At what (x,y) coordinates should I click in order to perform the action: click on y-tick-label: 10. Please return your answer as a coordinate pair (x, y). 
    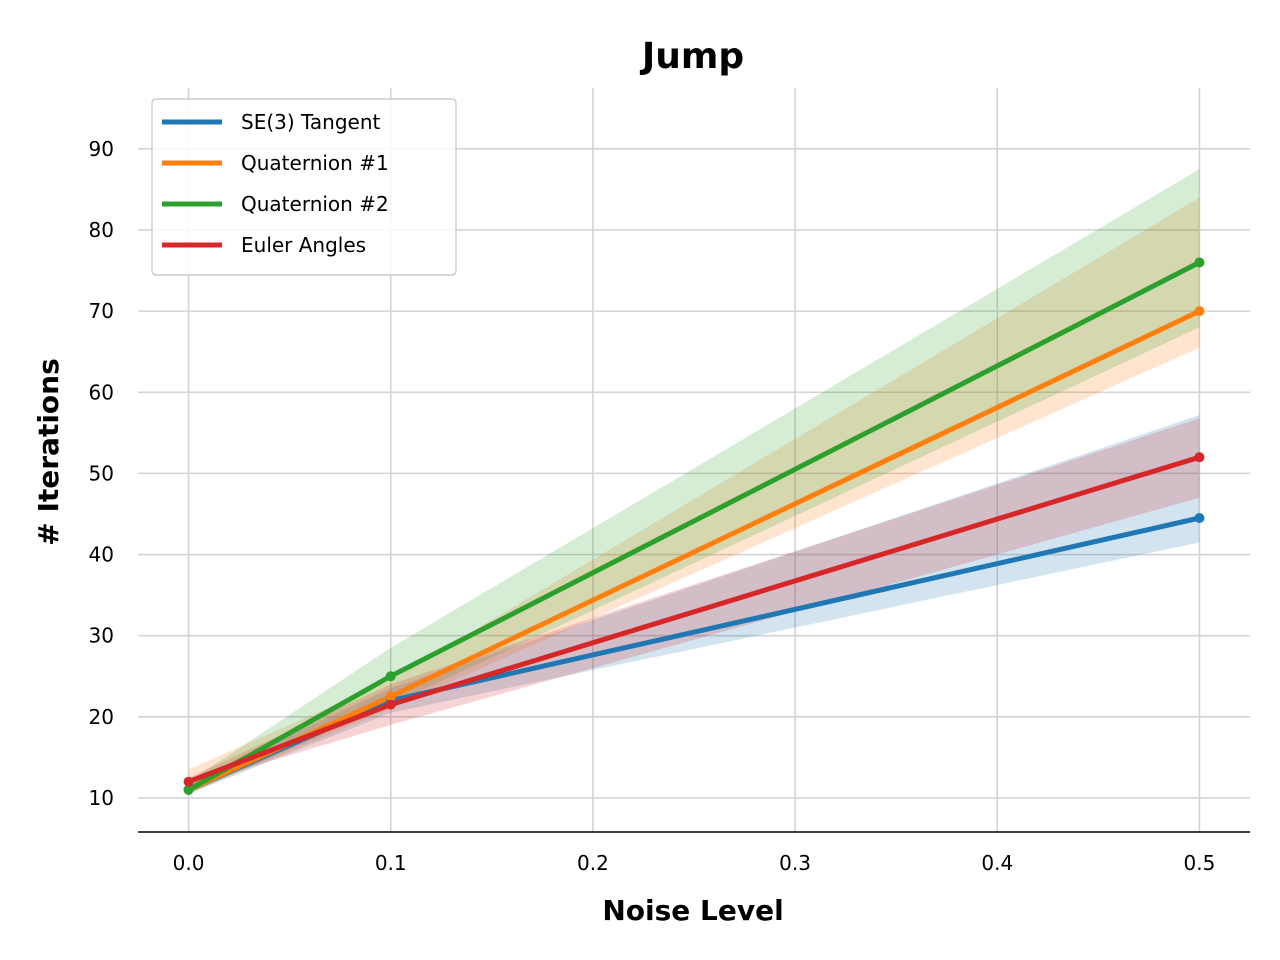
    Looking at the image, I should click on (101, 798).